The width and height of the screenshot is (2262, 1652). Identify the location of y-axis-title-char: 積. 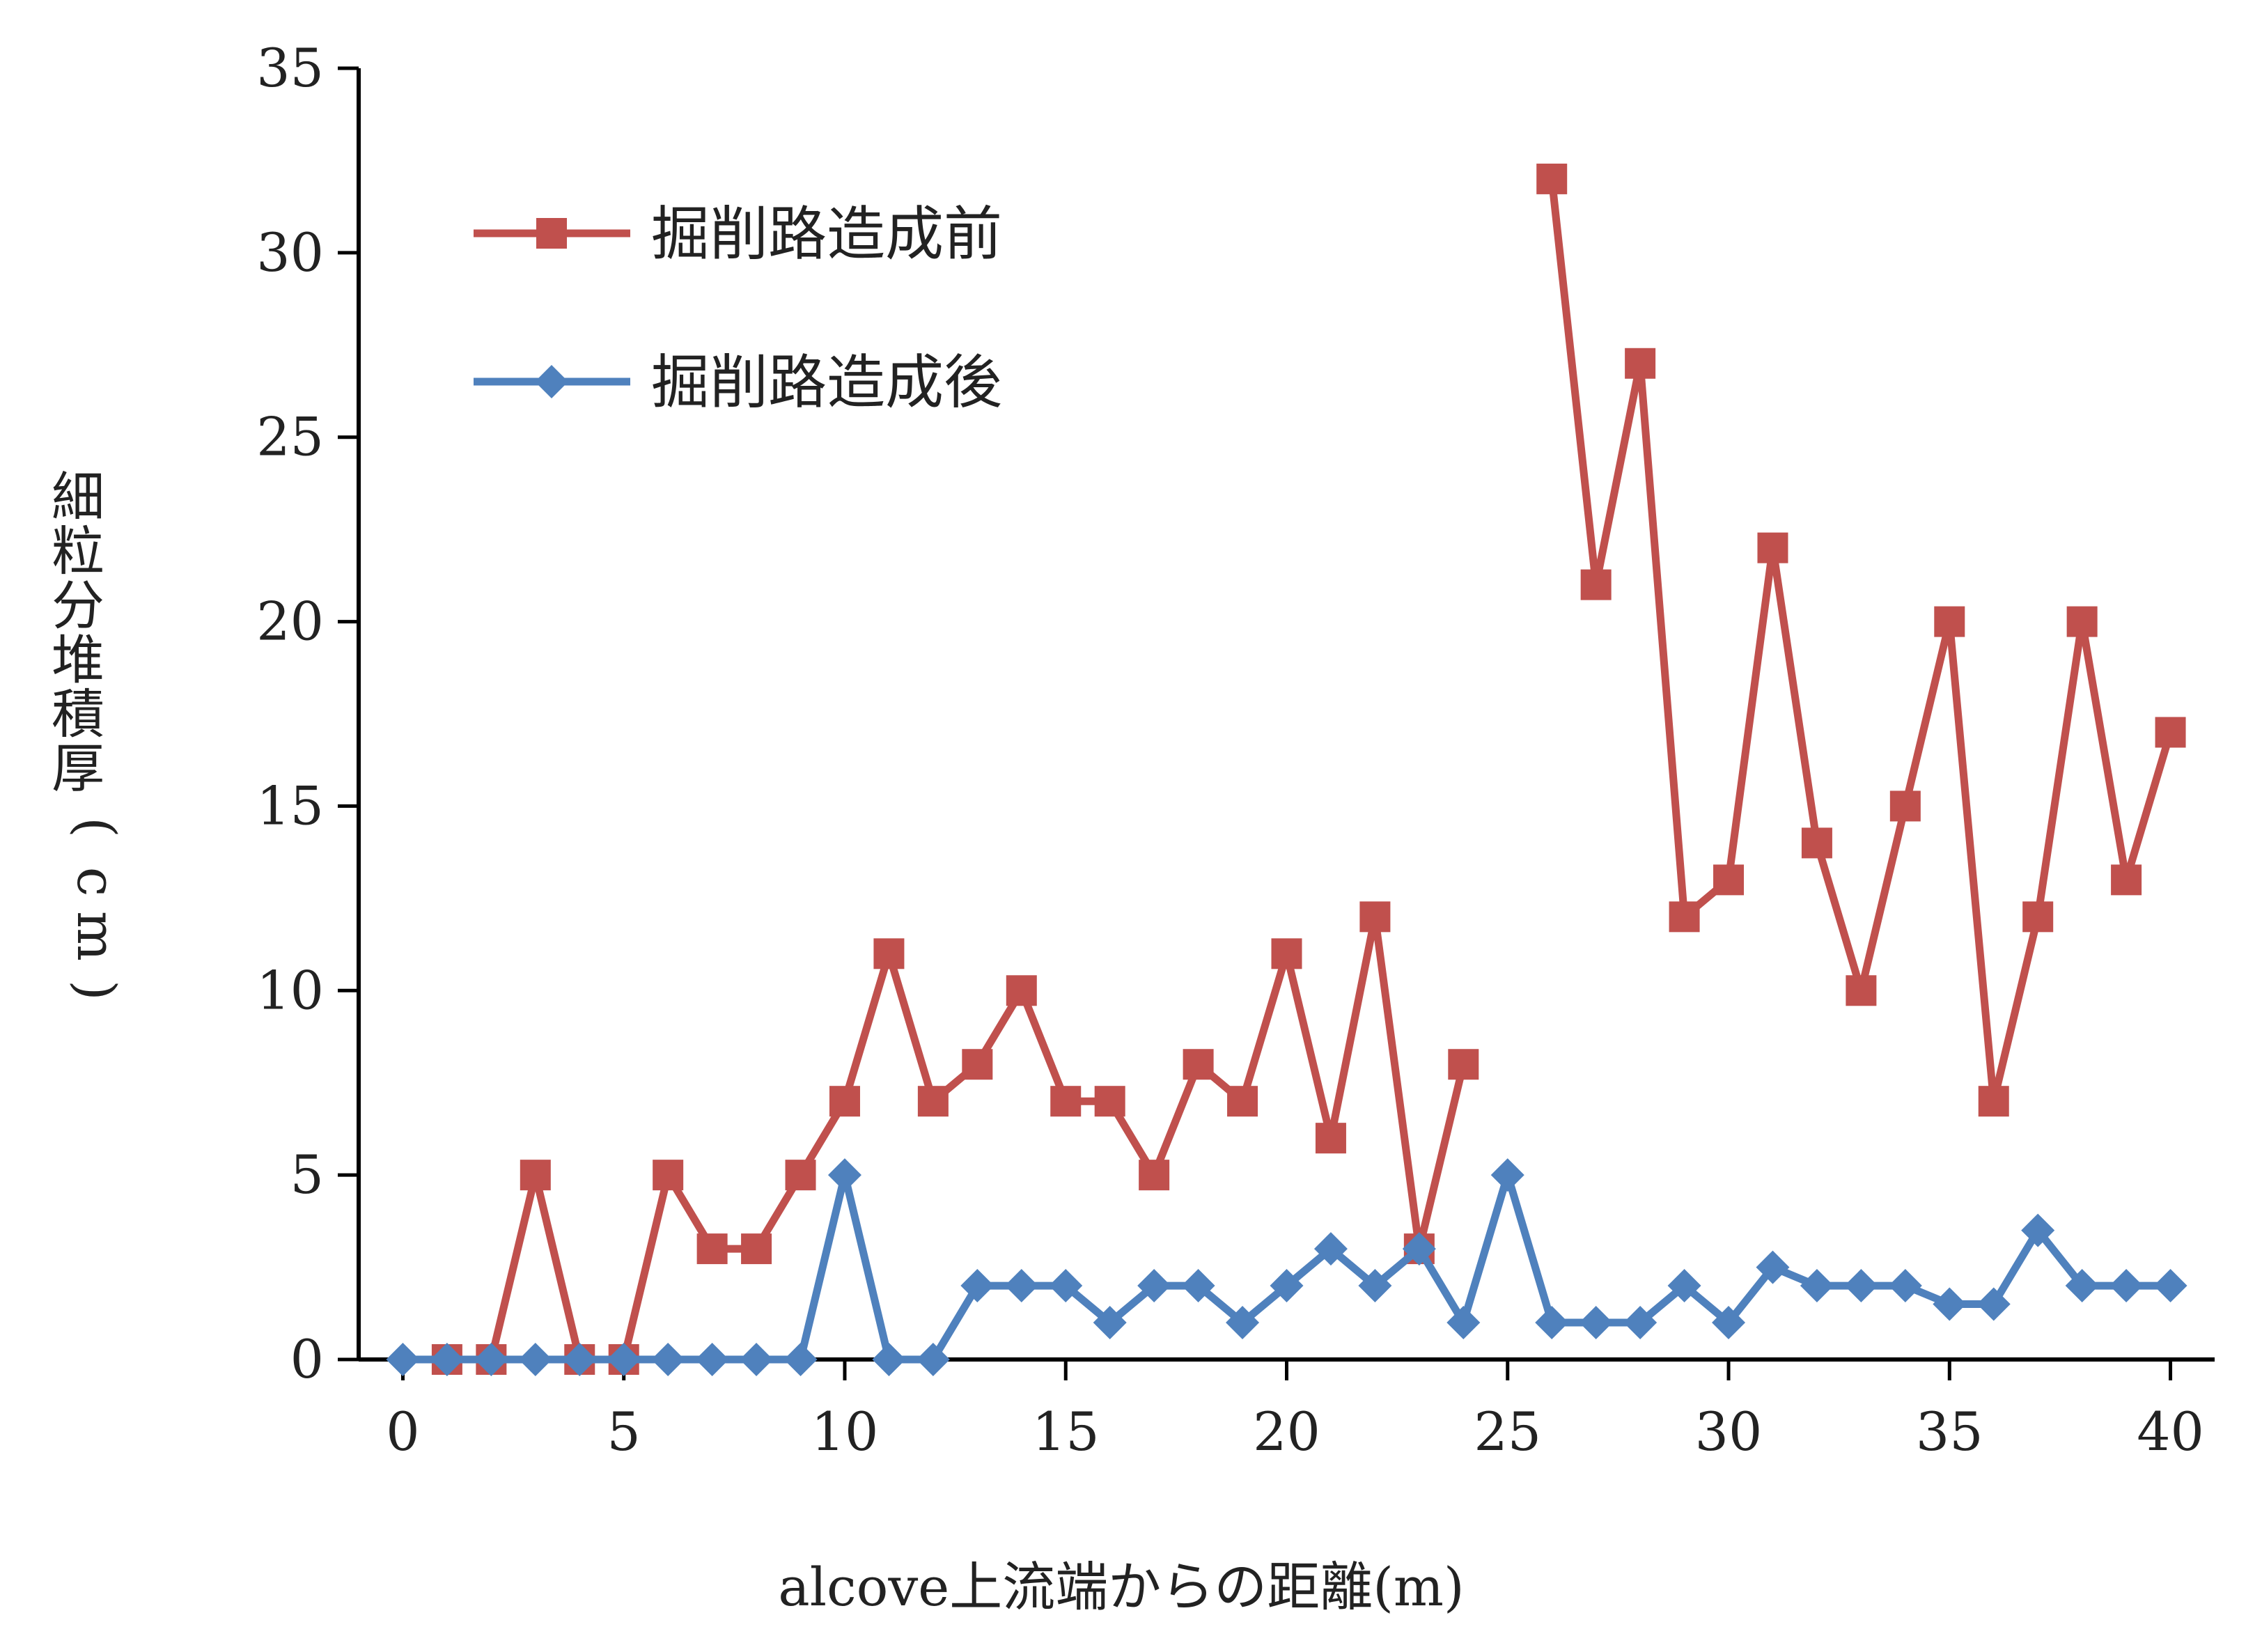
(78, 714).